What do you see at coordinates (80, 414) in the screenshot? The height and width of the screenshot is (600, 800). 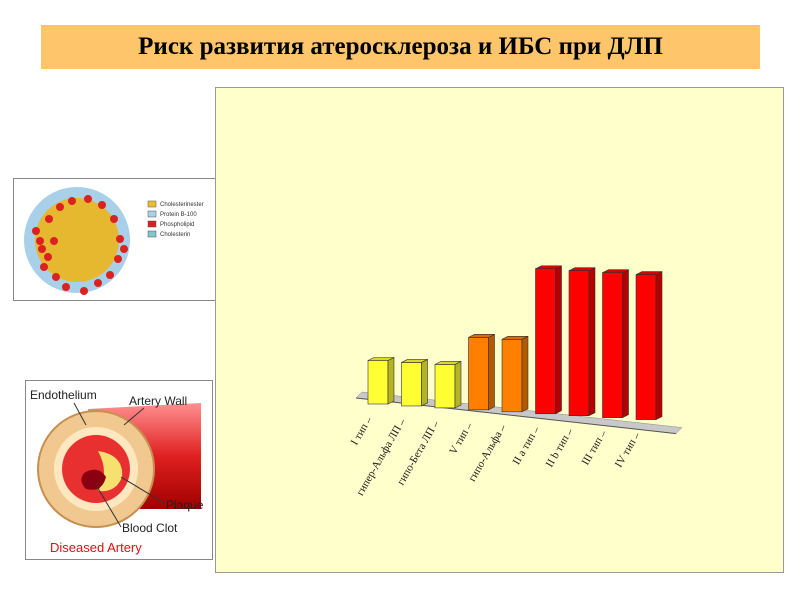 I see `endothelium-pointer` at bounding box center [80, 414].